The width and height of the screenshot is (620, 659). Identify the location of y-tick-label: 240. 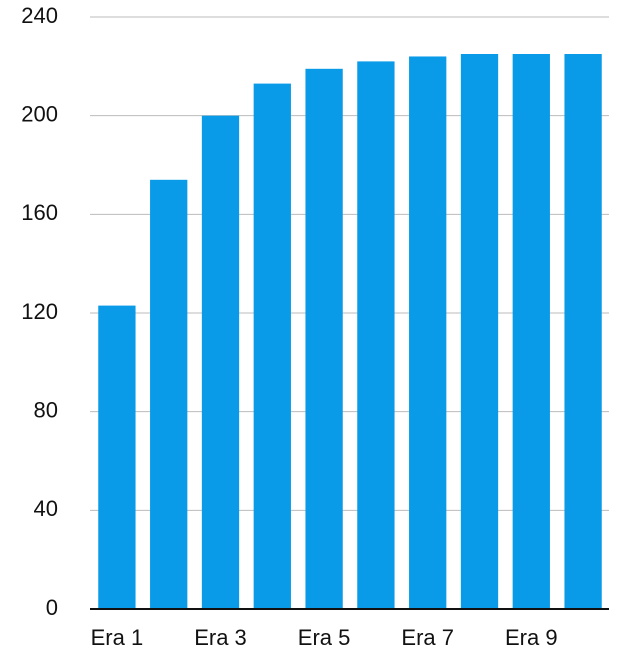
(39, 15).